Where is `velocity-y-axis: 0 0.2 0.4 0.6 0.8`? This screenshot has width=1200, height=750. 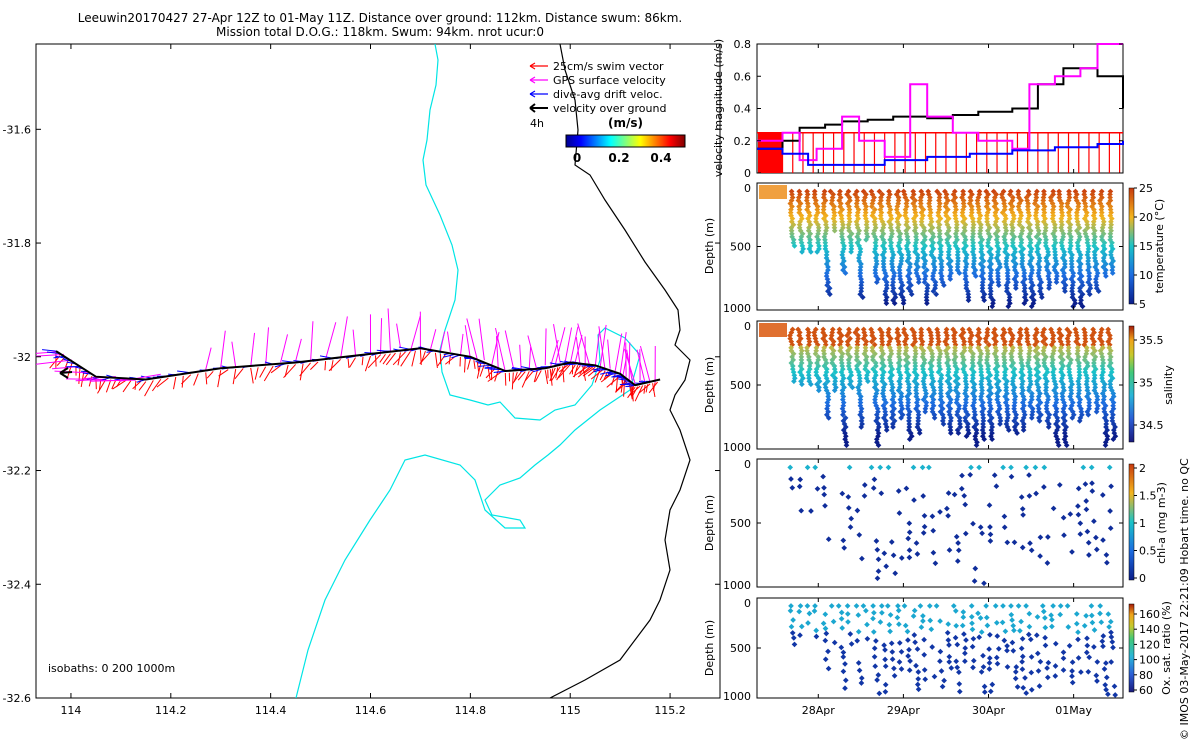
velocity-y-axis: 0 0.2 0.4 0.6 0.8 is located at coordinates (928, 109).